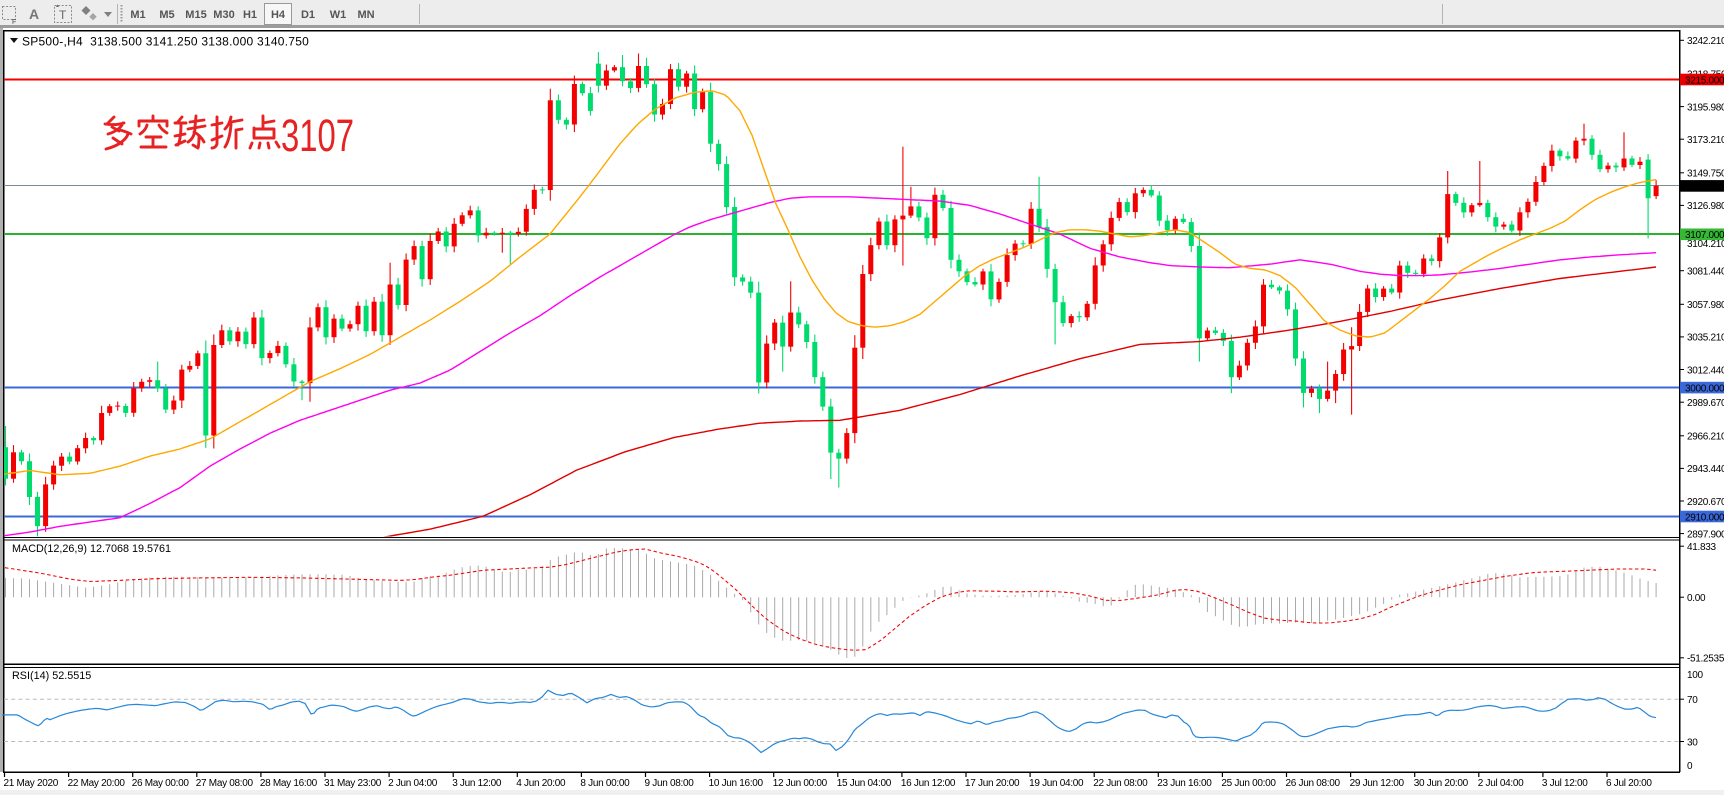  Describe the element at coordinates (736, 783) in the screenshot. I see `svg-text: 10 Jun 16:00` at that location.